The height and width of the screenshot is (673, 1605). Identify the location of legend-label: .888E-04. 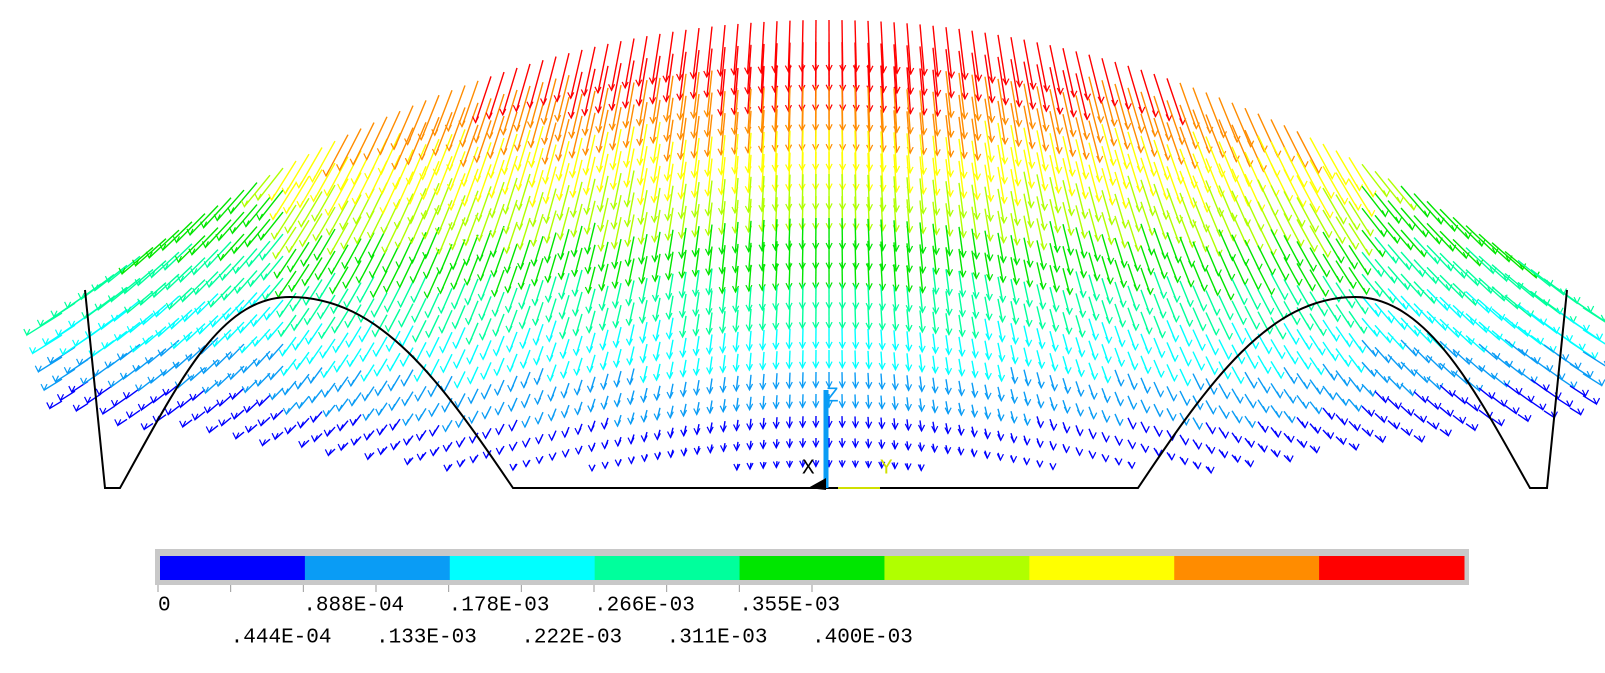
(353, 606).